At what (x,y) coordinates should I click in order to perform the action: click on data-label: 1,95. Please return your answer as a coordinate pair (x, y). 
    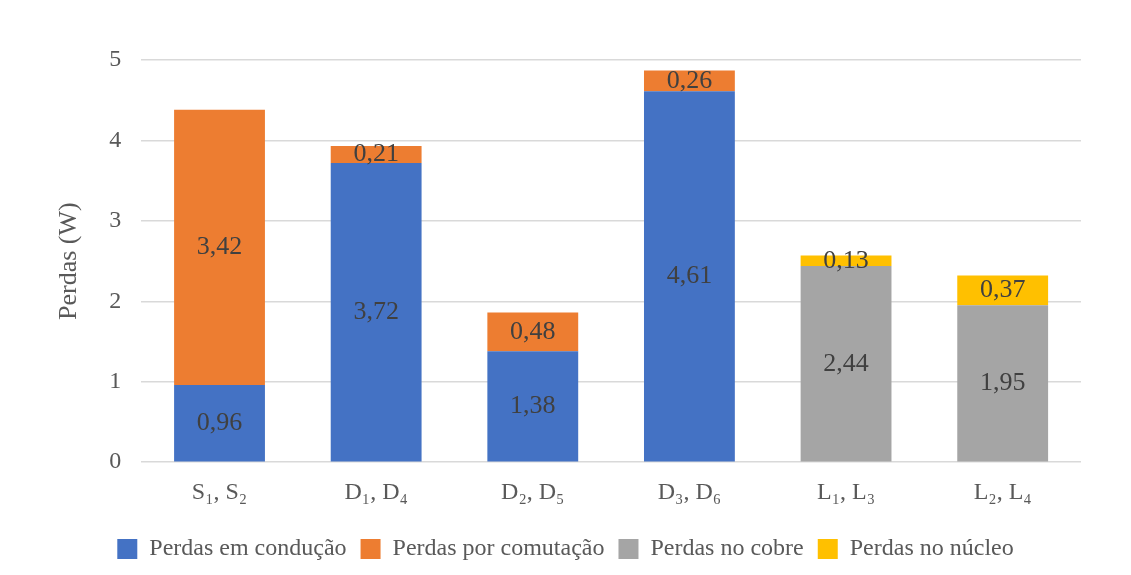
    Looking at the image, I should click on (1002, 382).